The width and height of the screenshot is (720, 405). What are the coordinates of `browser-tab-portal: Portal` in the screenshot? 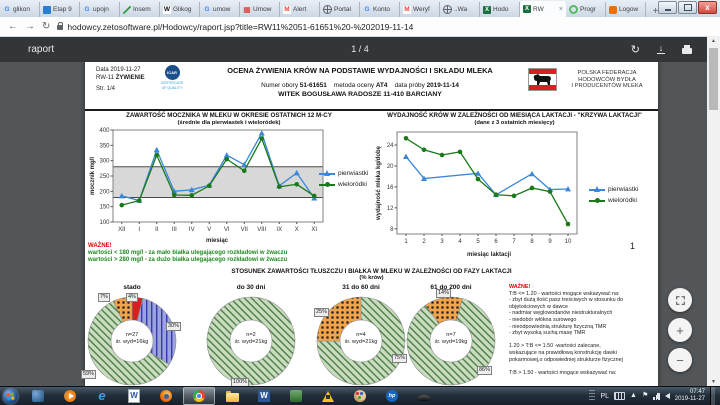 It's located at (340, 9).